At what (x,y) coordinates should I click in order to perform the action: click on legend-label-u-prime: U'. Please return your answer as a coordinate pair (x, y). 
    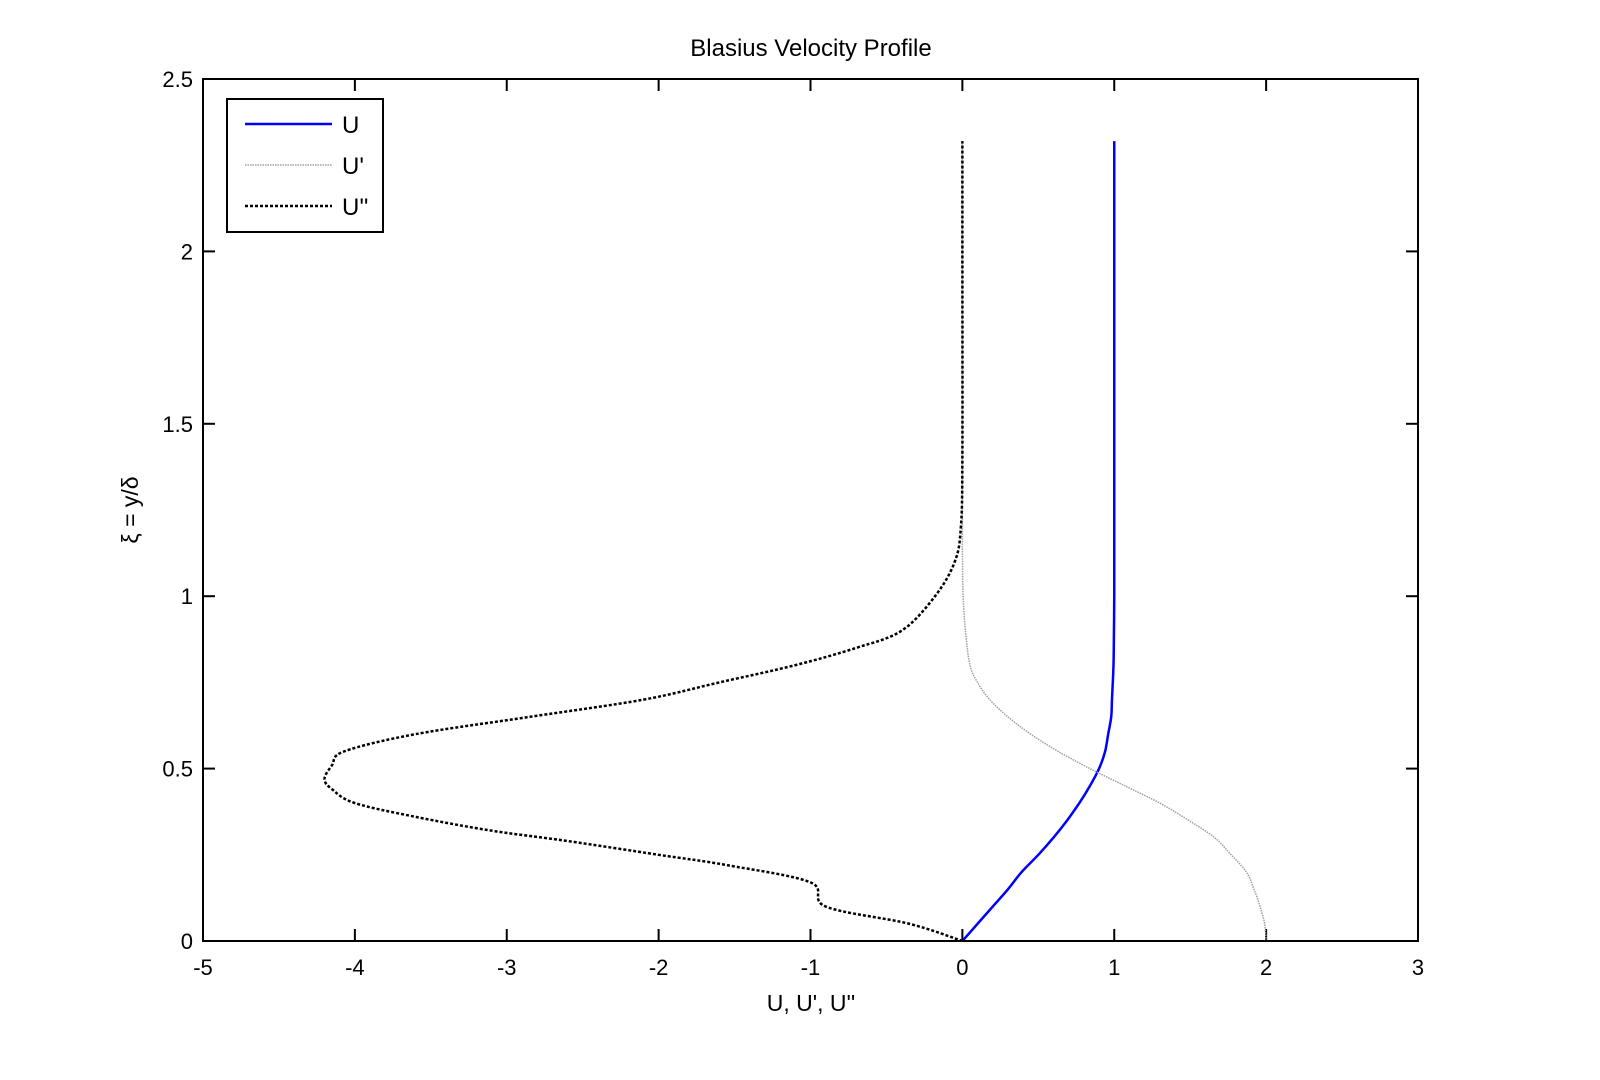
    Looking at the image, I should click on (353, 166).